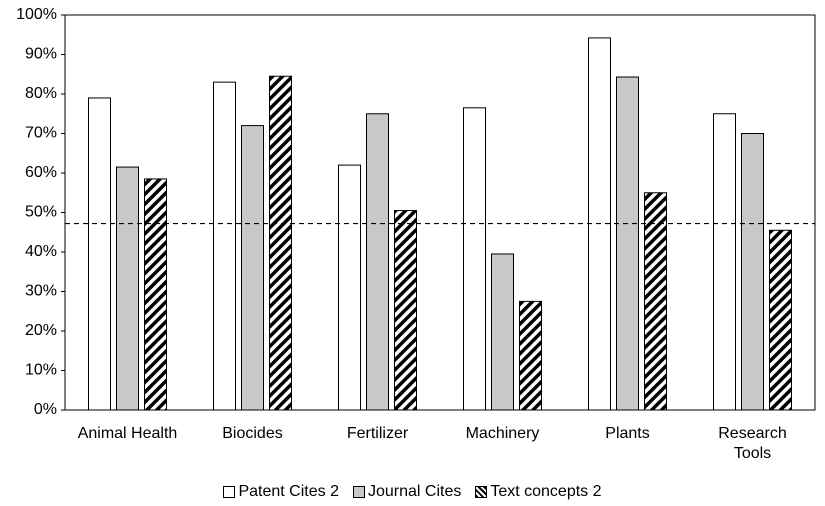 The height and width of the screenshot is (506, 825). I want to click on legend-item: Text concepts 2, so click(538, 492).